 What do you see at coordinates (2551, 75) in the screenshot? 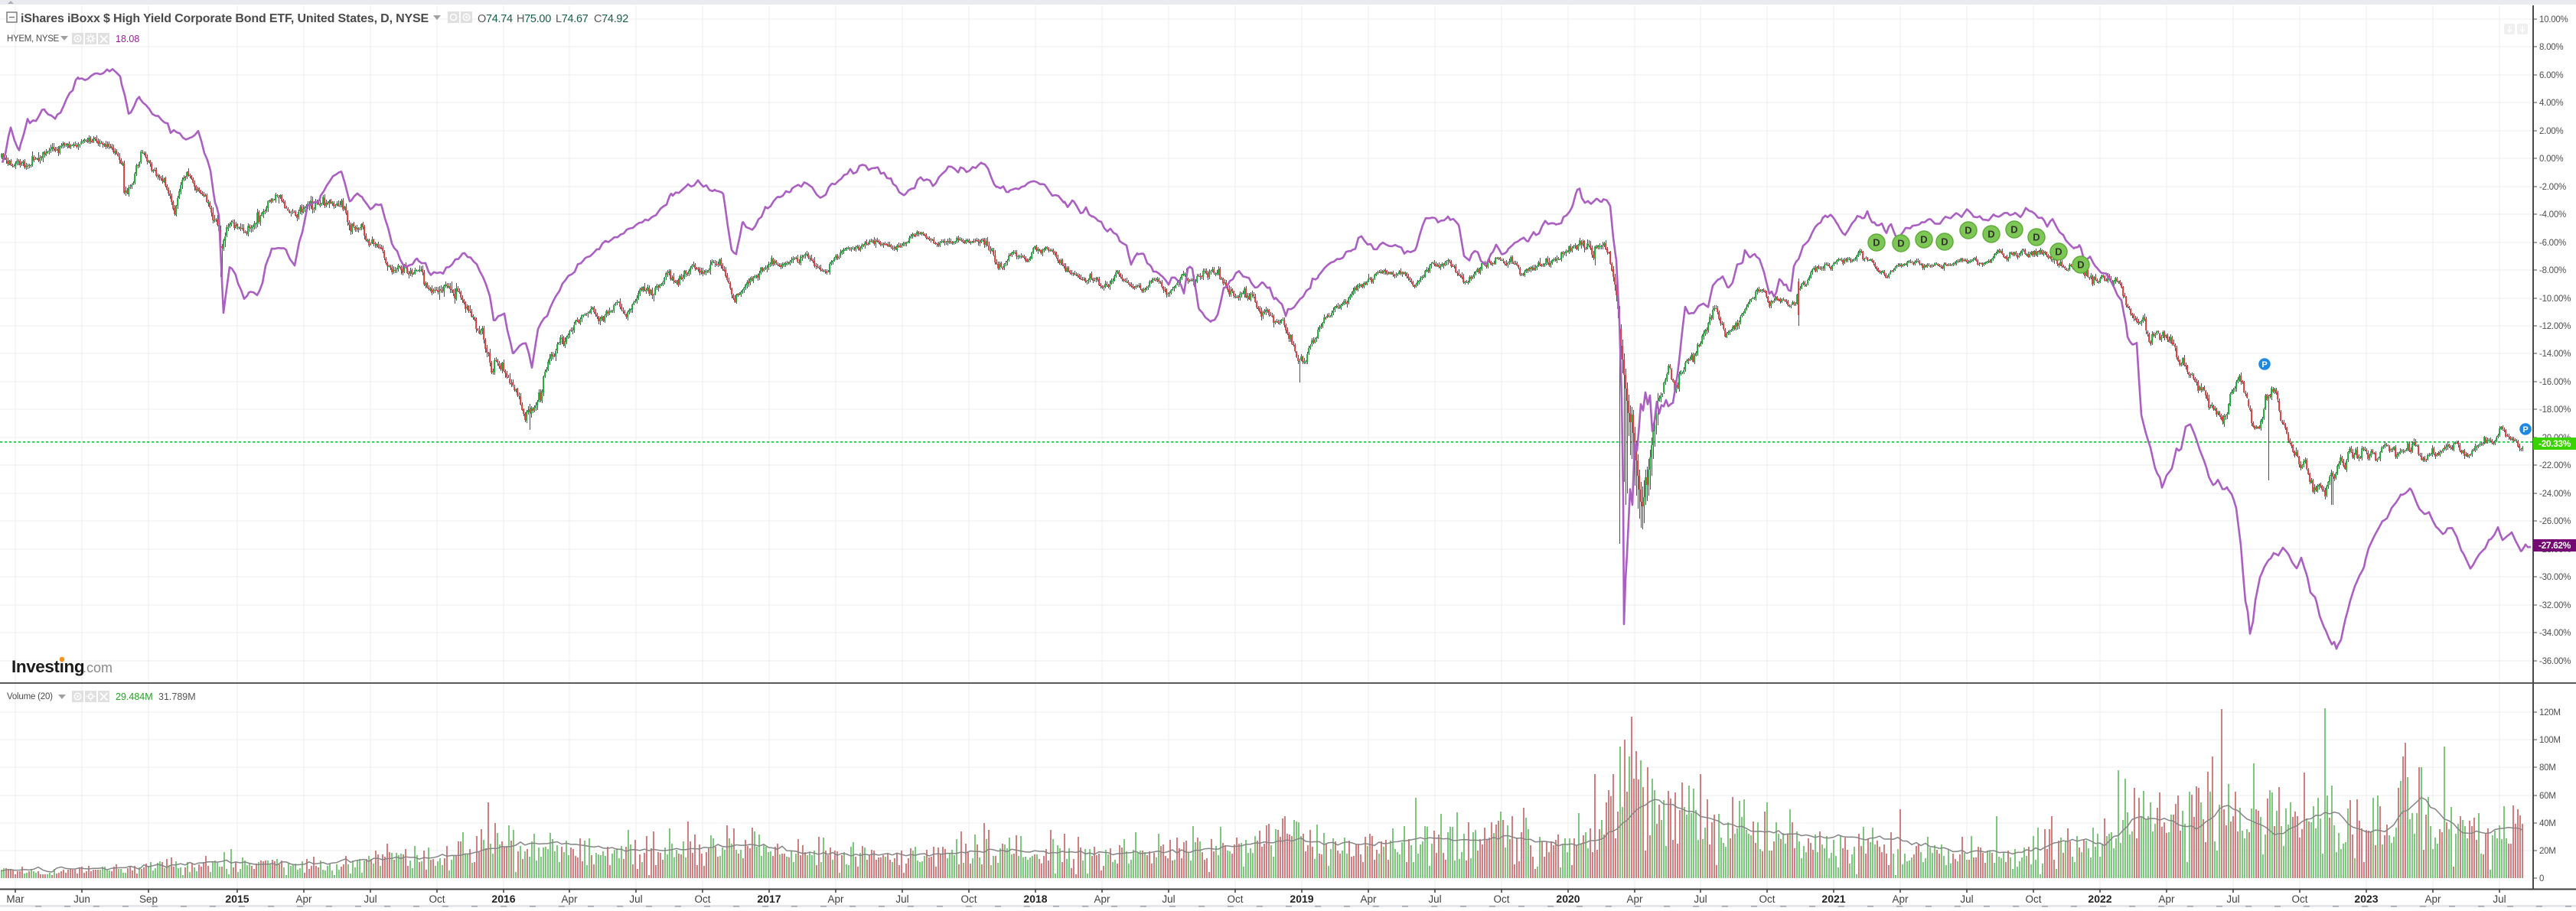
I see `svg-text: 6.00%` at bounding box center [2551, 75].